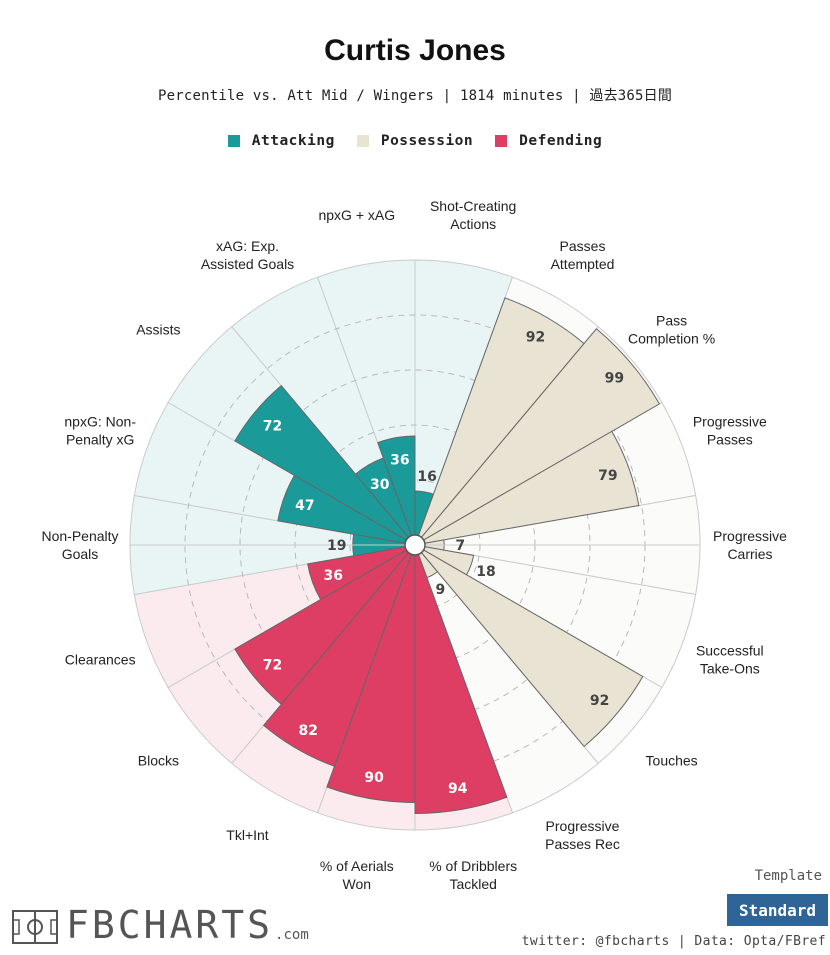  Describe the element at coordinates (79, 545) in the screenshot. I see `category-label-non-penalty-goals: Non-Penalty Goals` at that location.